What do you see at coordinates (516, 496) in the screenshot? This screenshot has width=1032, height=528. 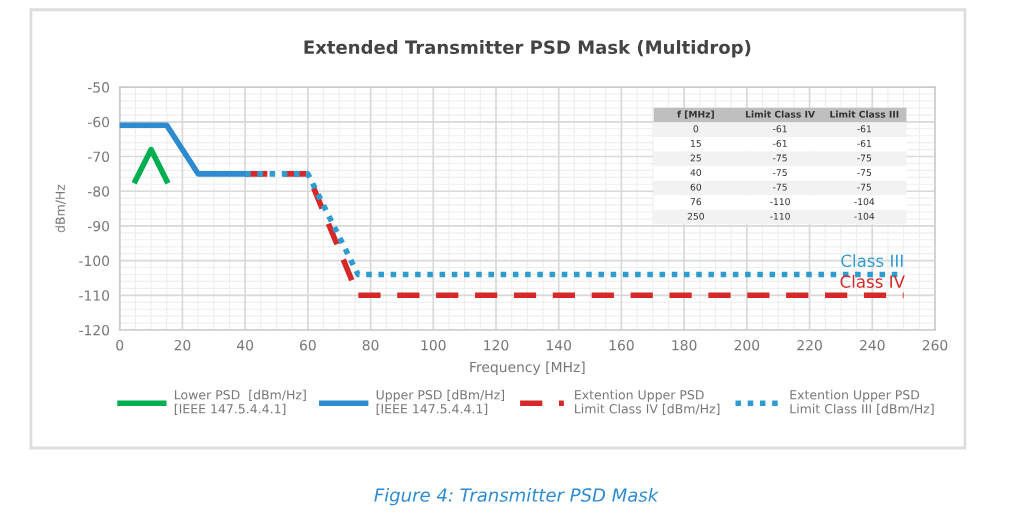 I see `caption: Figure 4: Transmitter PSD Mask` at bounding box center [516, 496].